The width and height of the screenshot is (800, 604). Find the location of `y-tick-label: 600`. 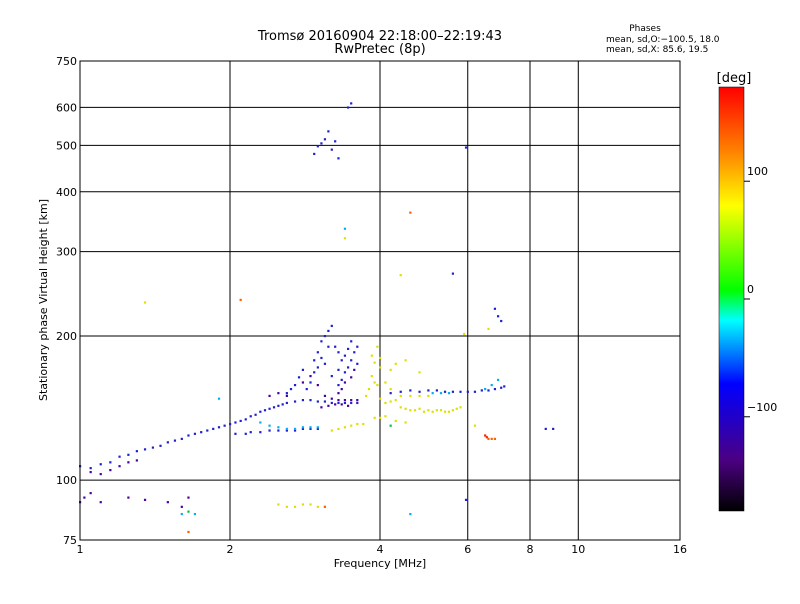

y-tick-label: 600 is located at coordinates (66, 107).